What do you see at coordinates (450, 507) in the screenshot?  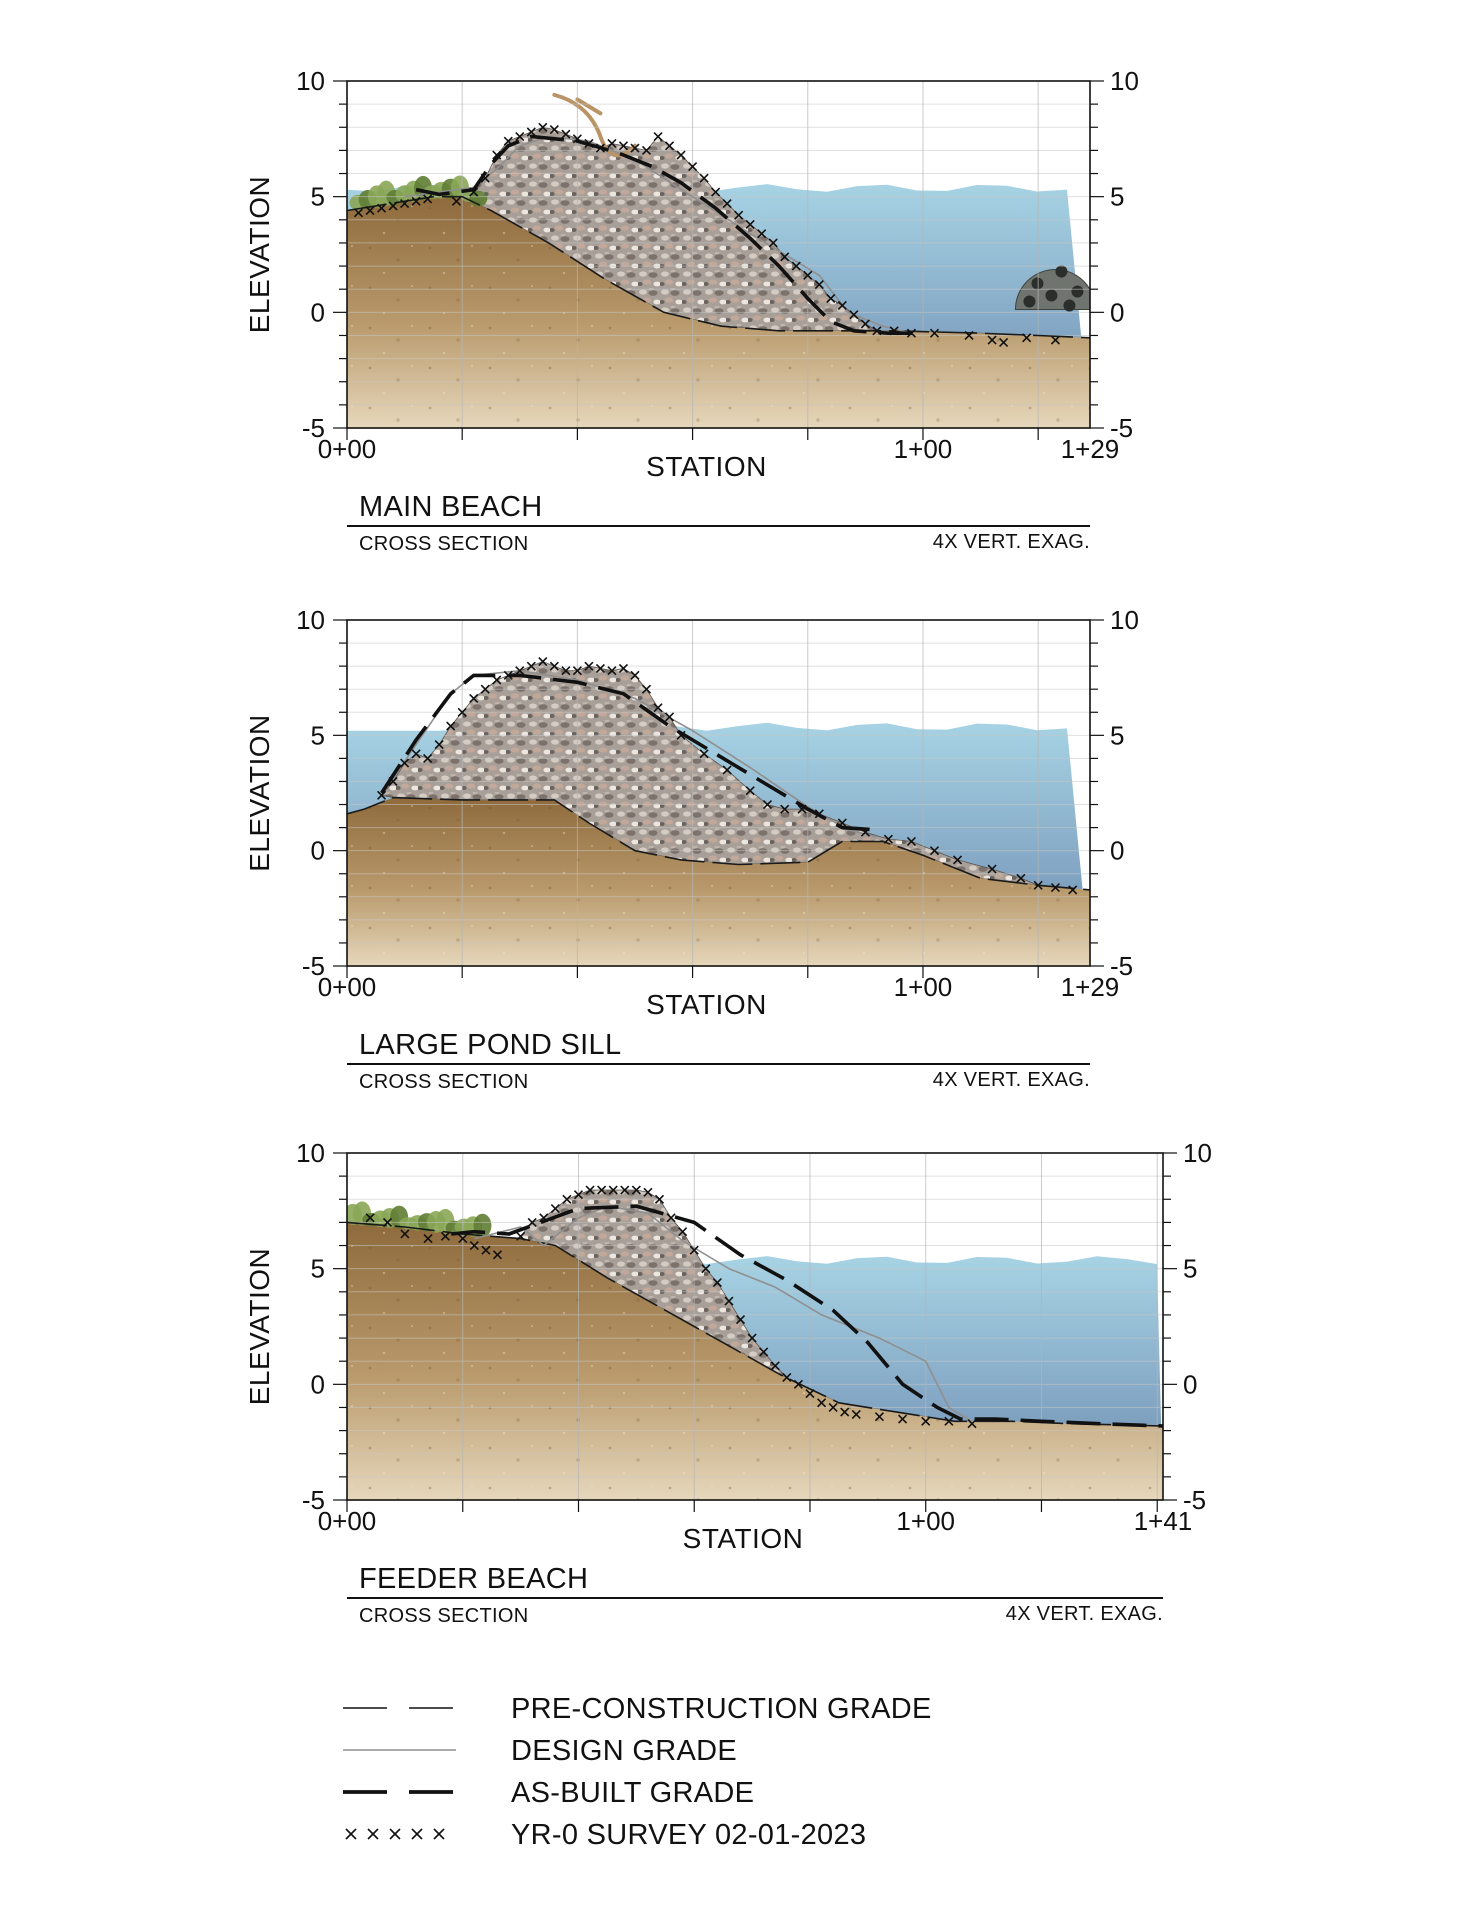 I see `panel-title: MAIN BEACH` at bounding box center [450, 507].